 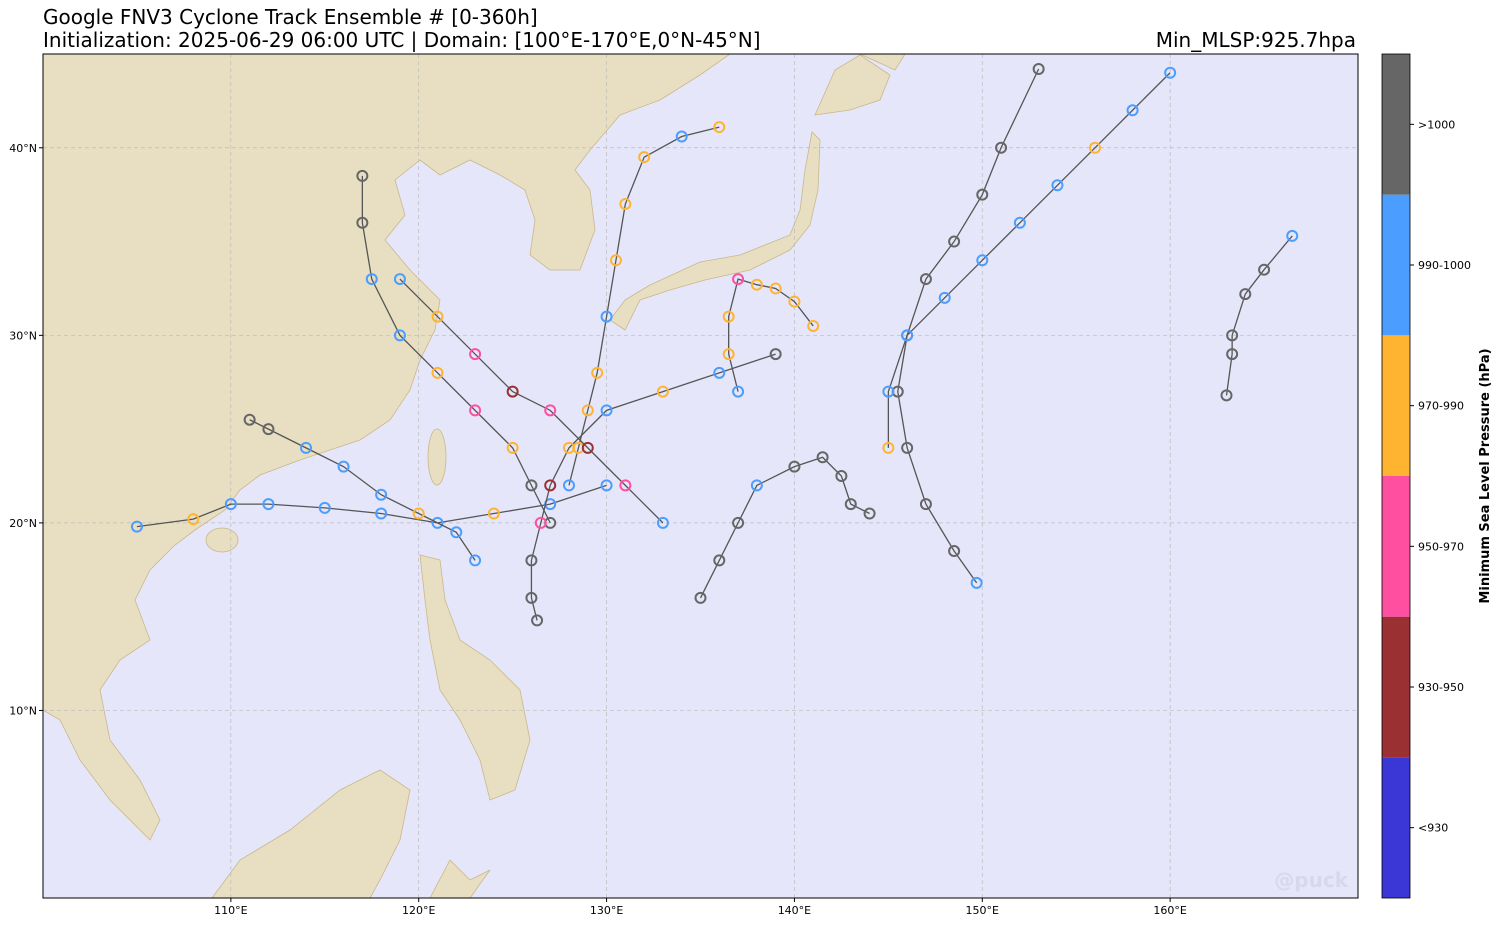 I want to click on y-tick-label: 20°N, so click(x=23, y=523).